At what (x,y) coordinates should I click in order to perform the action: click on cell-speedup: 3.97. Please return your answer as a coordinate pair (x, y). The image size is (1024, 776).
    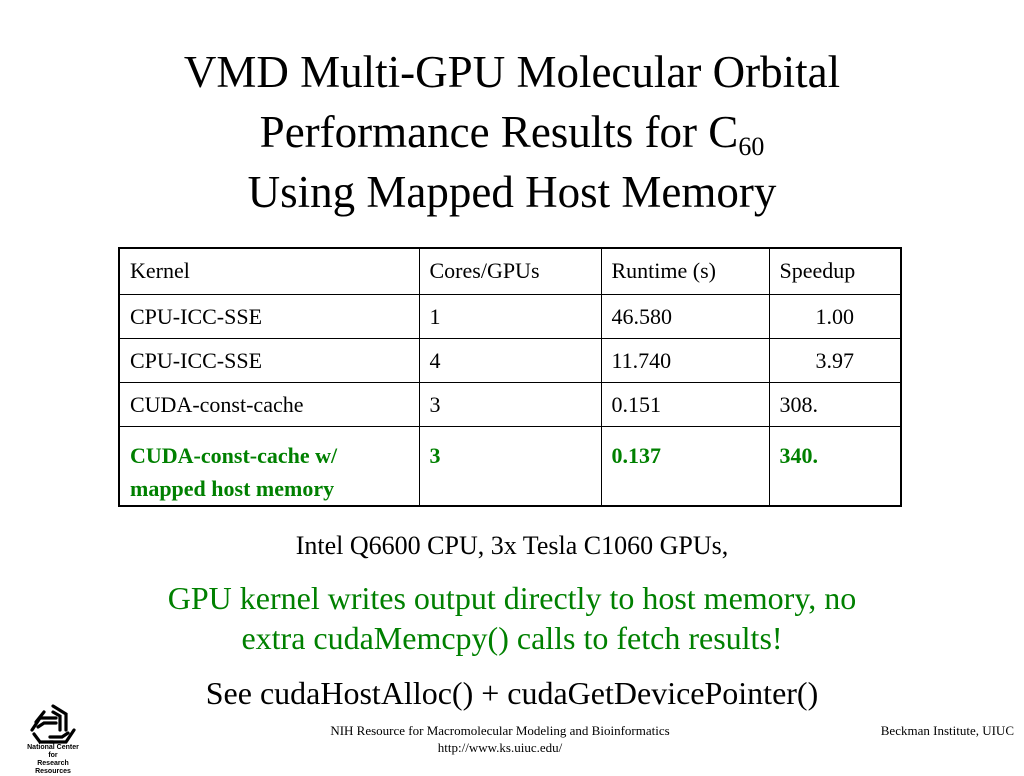
    Looking at the image, I should click on (835, 360).